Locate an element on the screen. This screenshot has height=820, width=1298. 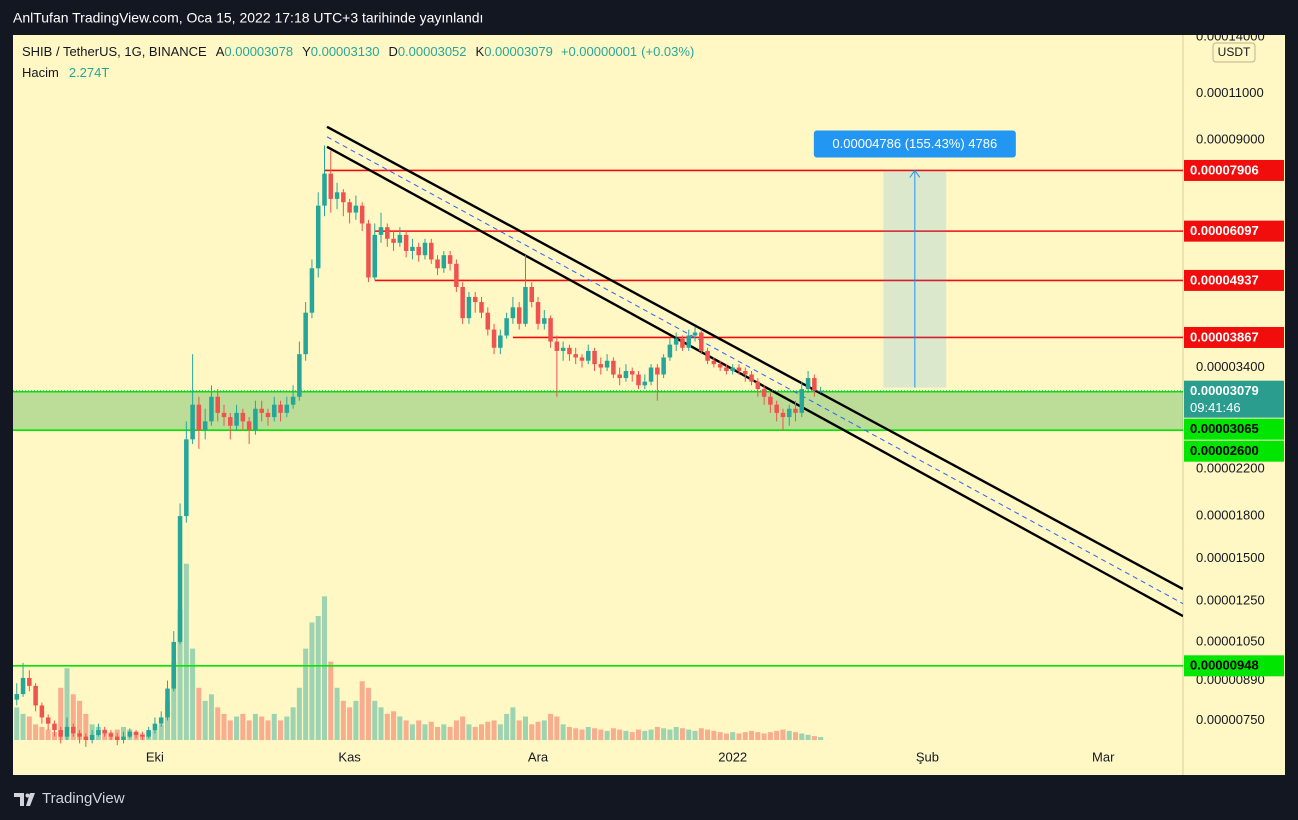
measure-label: 0.00004786 (155.43%) 4786 is located at coordinates (914, 143).